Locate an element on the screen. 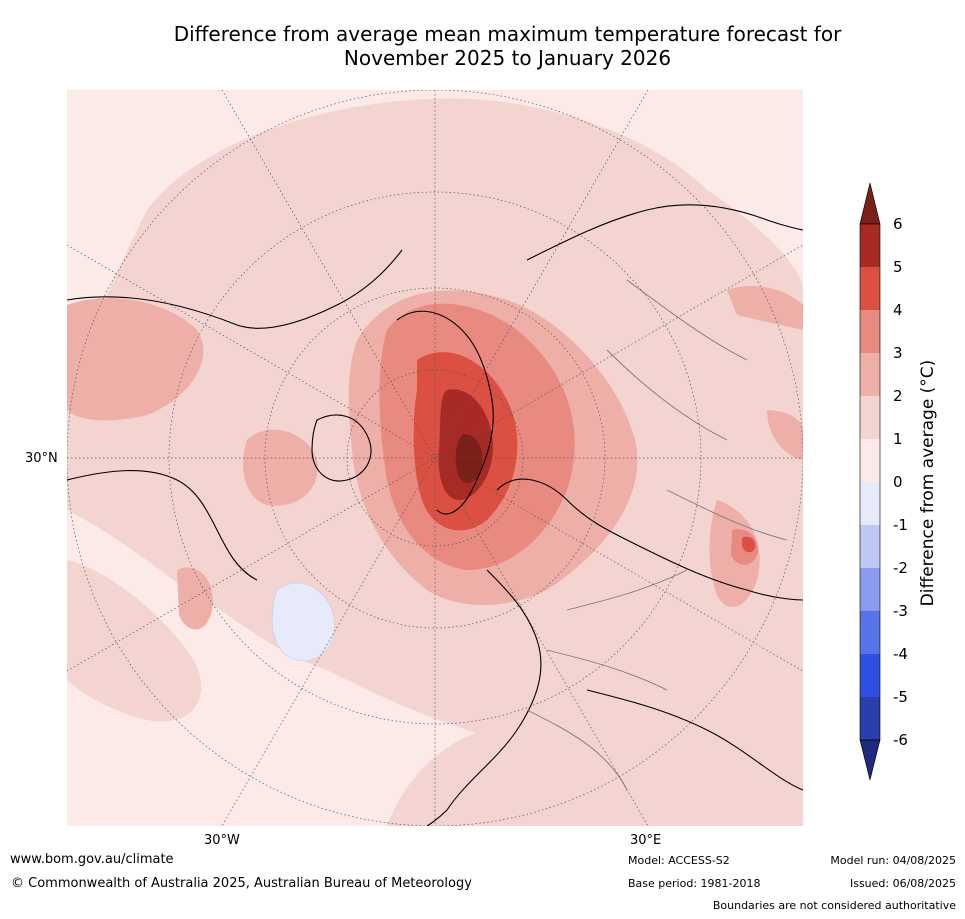 This screenshot has width=965, height=919. colorbar-tick-label: -2 is located at coordinates (900, 568).